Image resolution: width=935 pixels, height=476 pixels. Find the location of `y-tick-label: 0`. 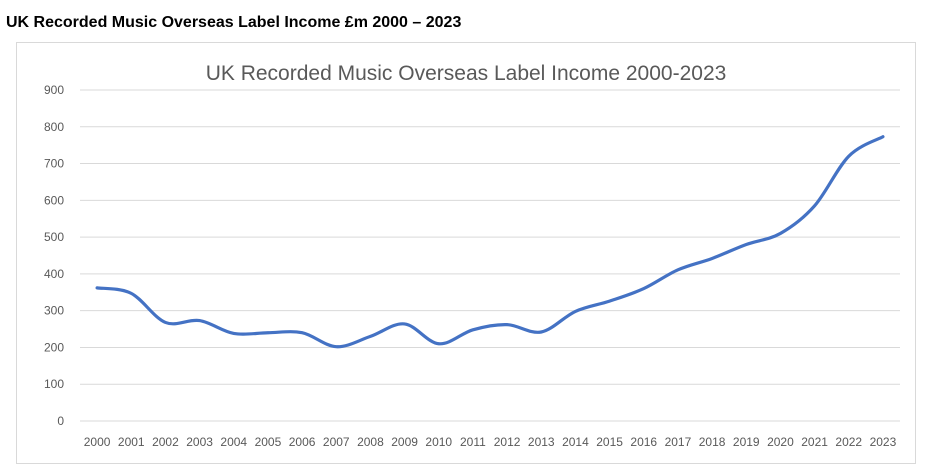

y-tick-label: 0 is located at coordinates (60, 421).